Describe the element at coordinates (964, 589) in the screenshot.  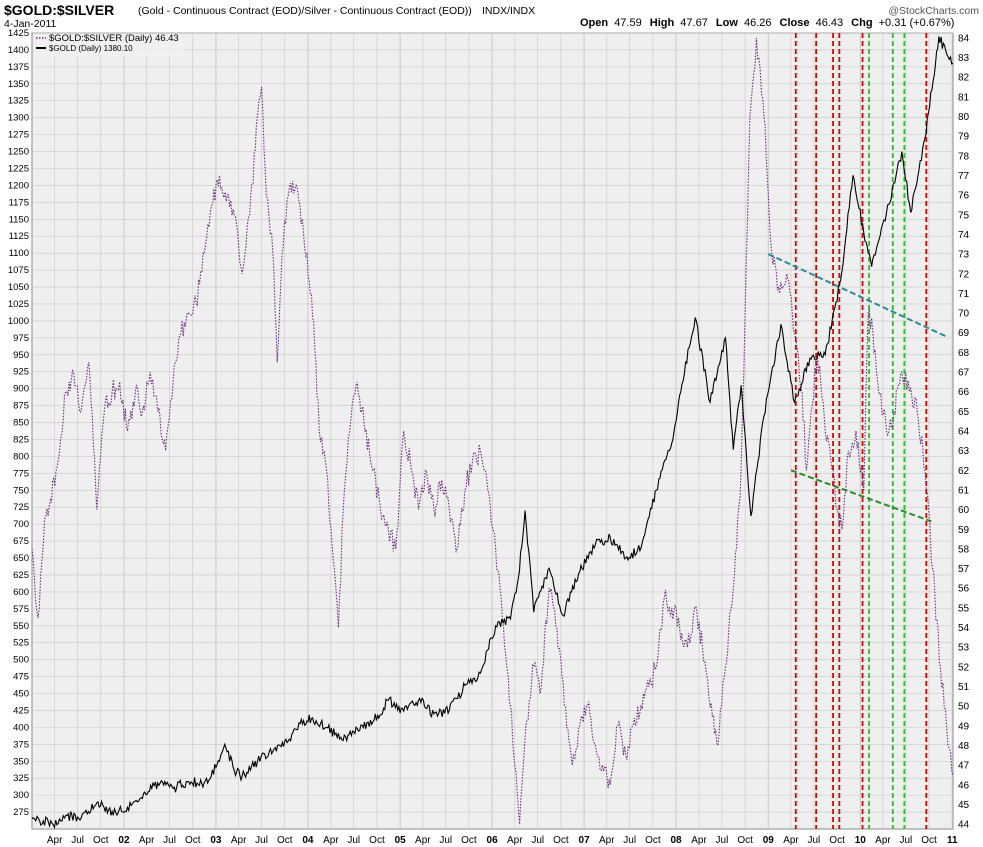
I see `right-axis-tick-label: 56` at that location.